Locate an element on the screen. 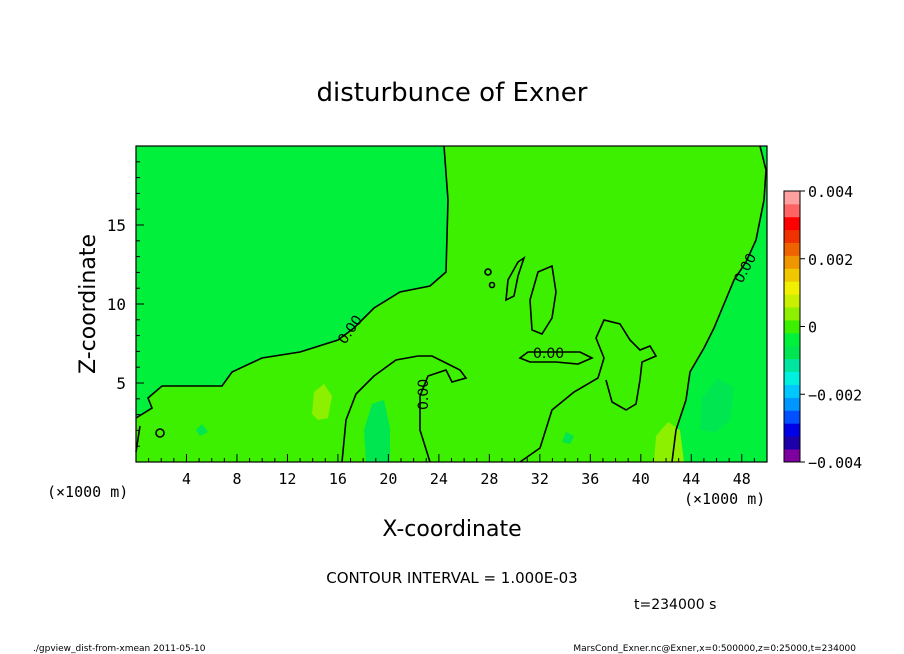  x-tick-label: 48 is located at coordinates (742, 479).